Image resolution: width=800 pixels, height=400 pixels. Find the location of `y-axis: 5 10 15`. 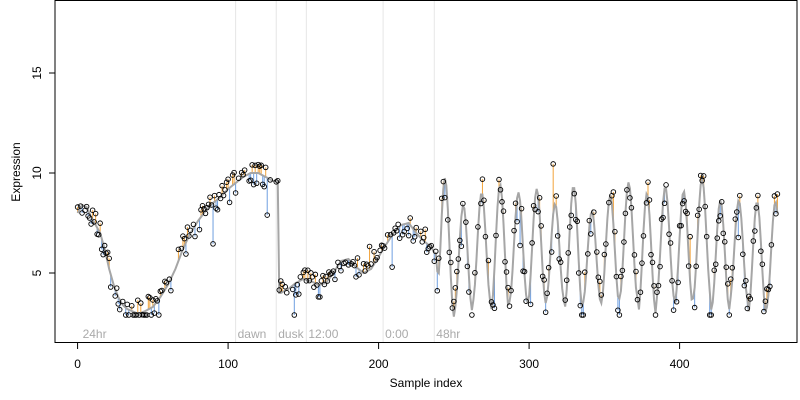

y-axis: 5 10 15 is located at coordinates (42, 171).